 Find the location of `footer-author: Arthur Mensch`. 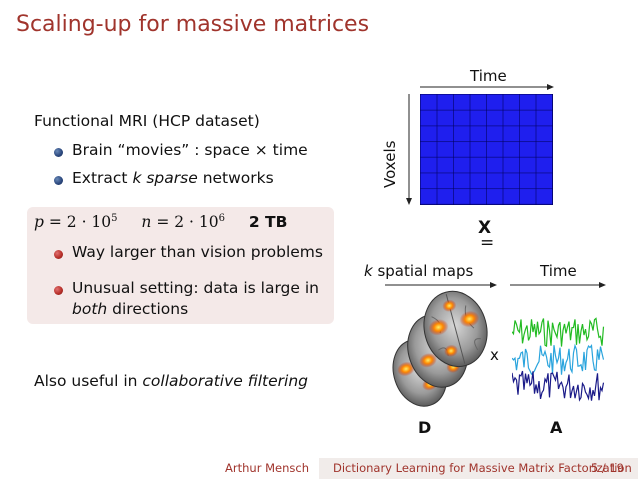

footer-author: Arthur Mensch is located at coordinates (159, 468).